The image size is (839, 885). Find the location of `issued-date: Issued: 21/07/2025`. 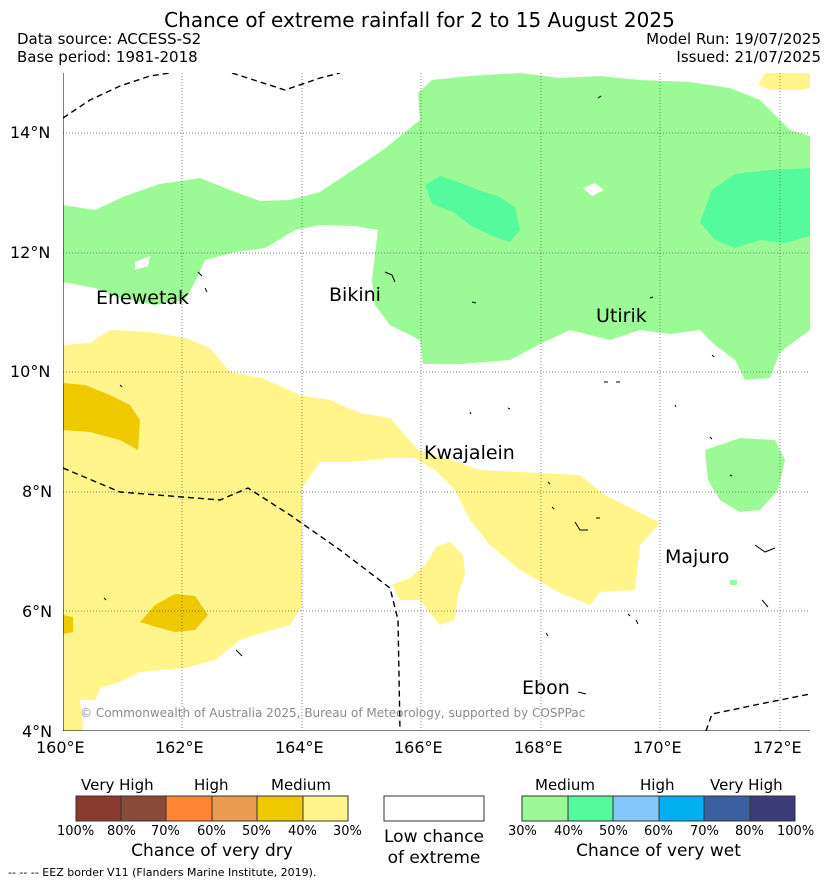

issued-date: Issued: 21/07/2025 is located at coordinates (748, 57).